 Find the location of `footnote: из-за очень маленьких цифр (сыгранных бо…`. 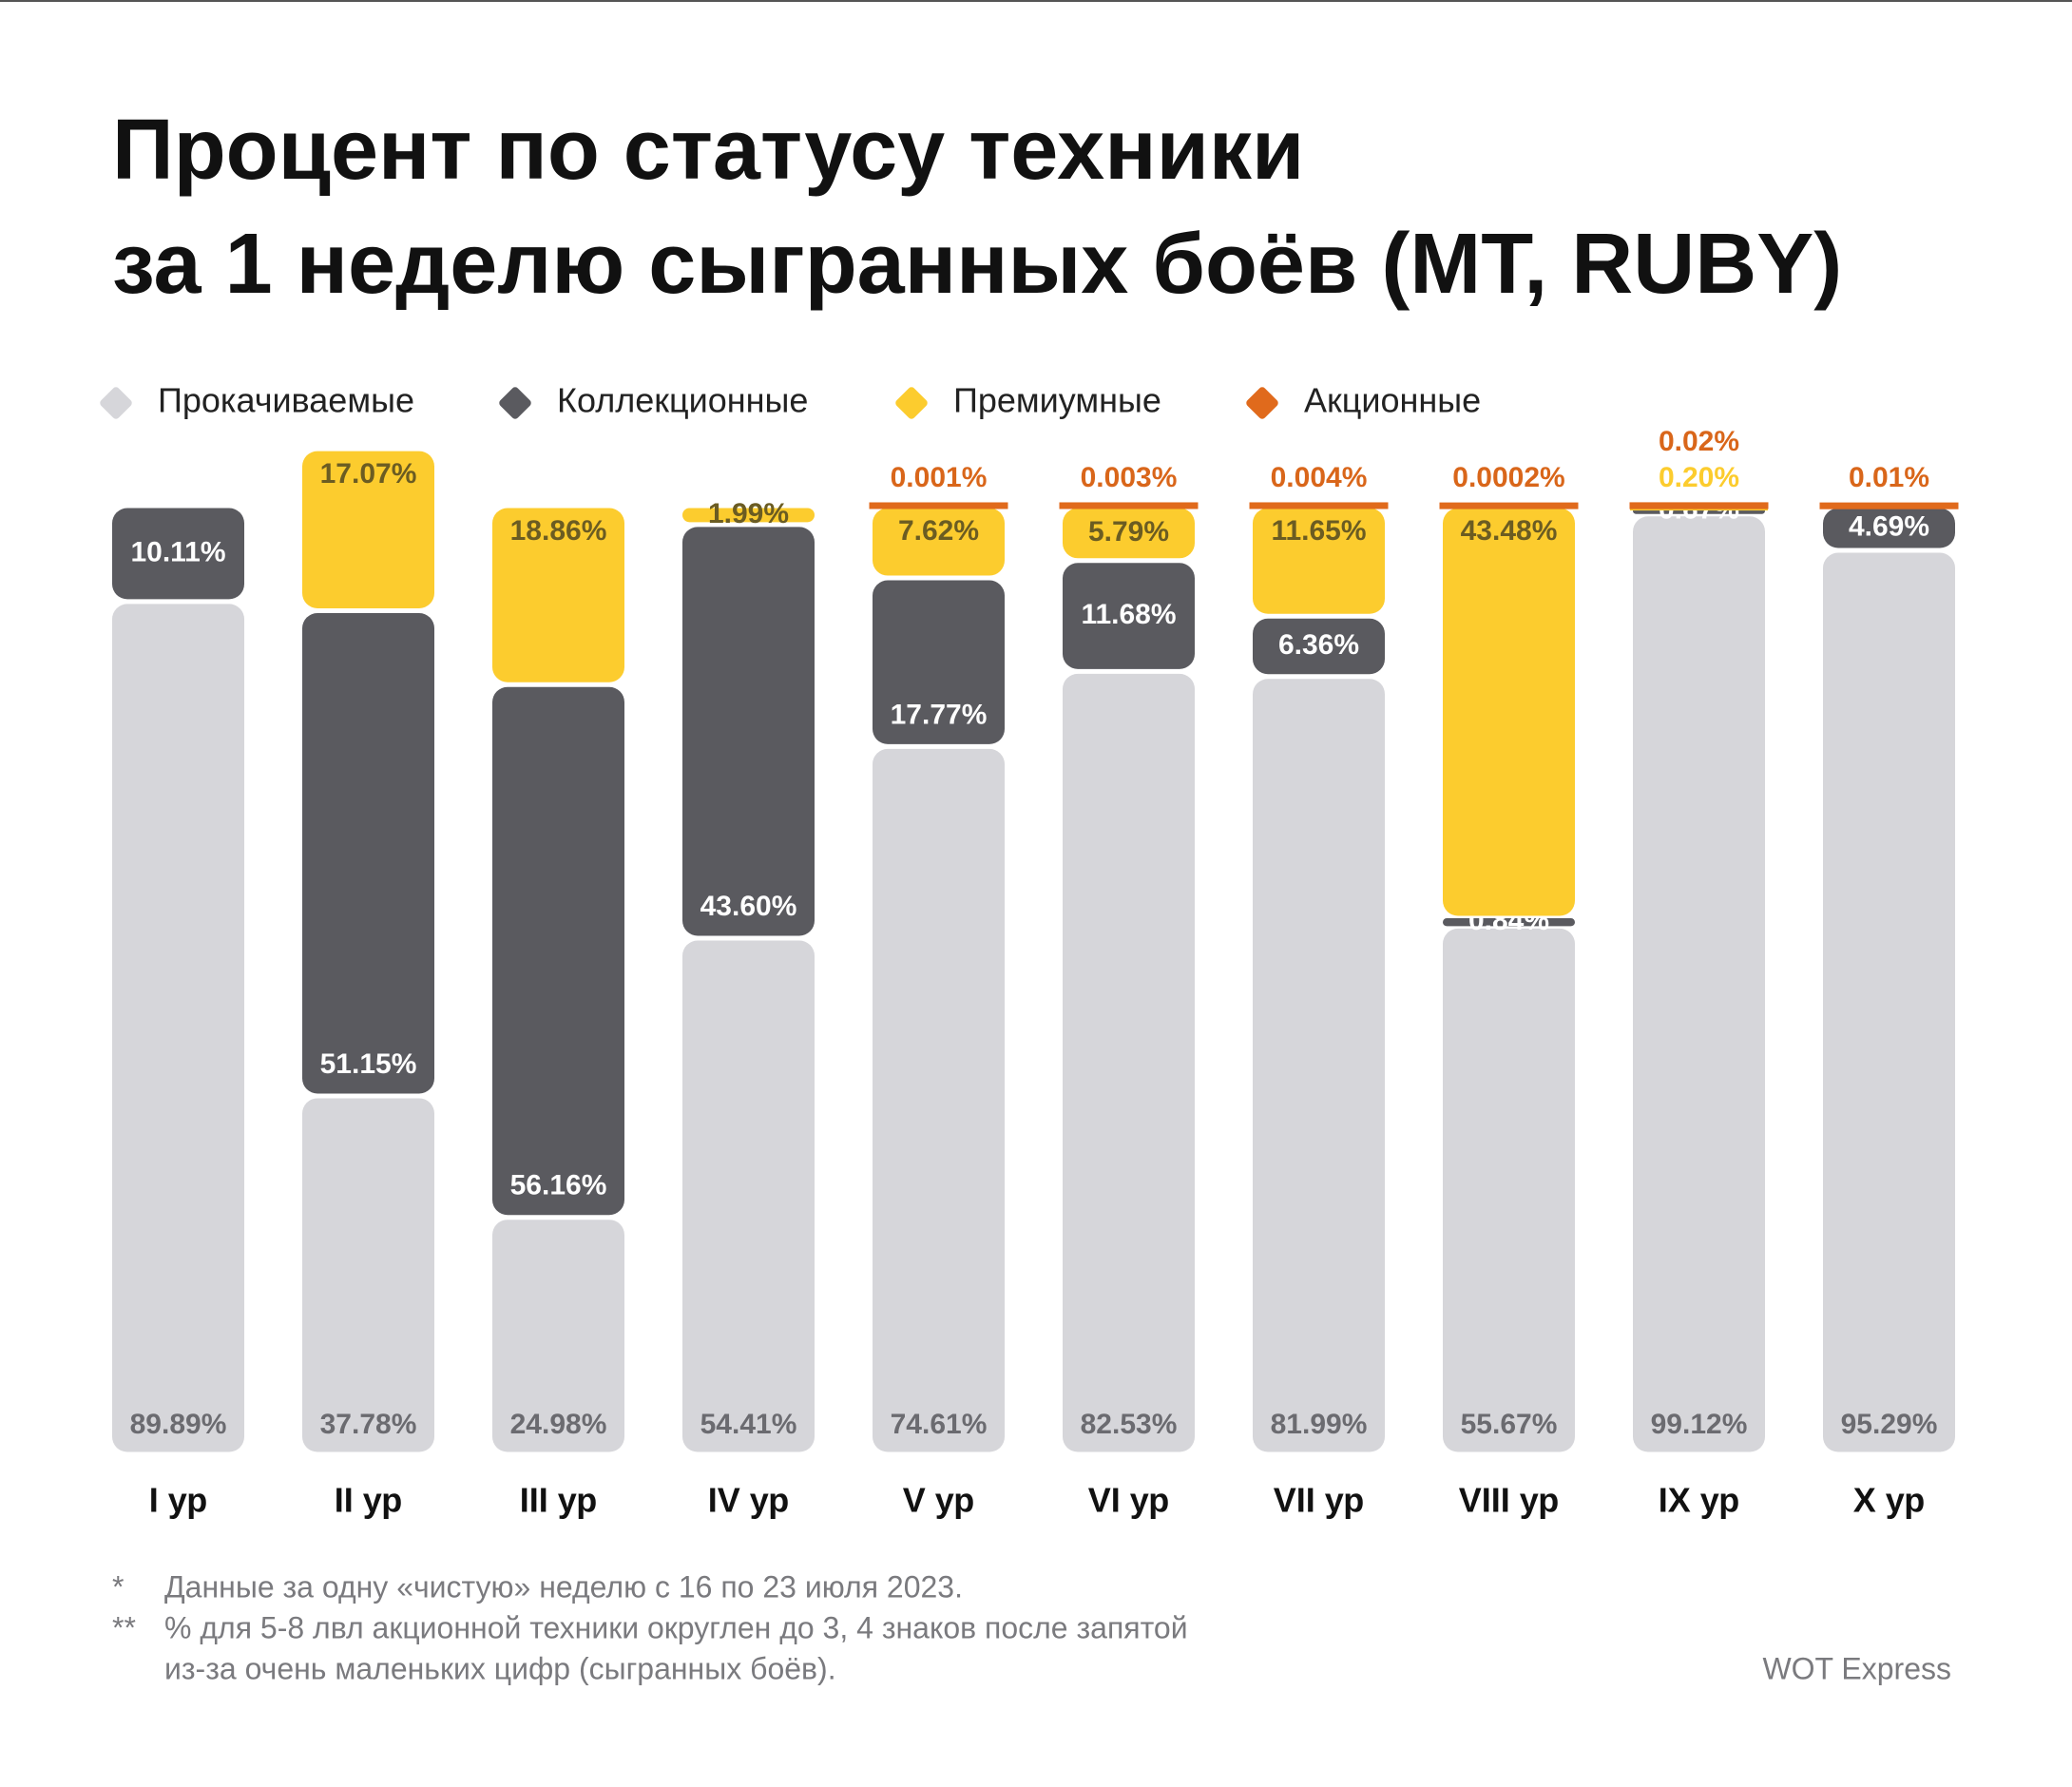

footnote: из-за очень маленьких цифр (сыгранных бо… is located at coordinates (500, 1668).